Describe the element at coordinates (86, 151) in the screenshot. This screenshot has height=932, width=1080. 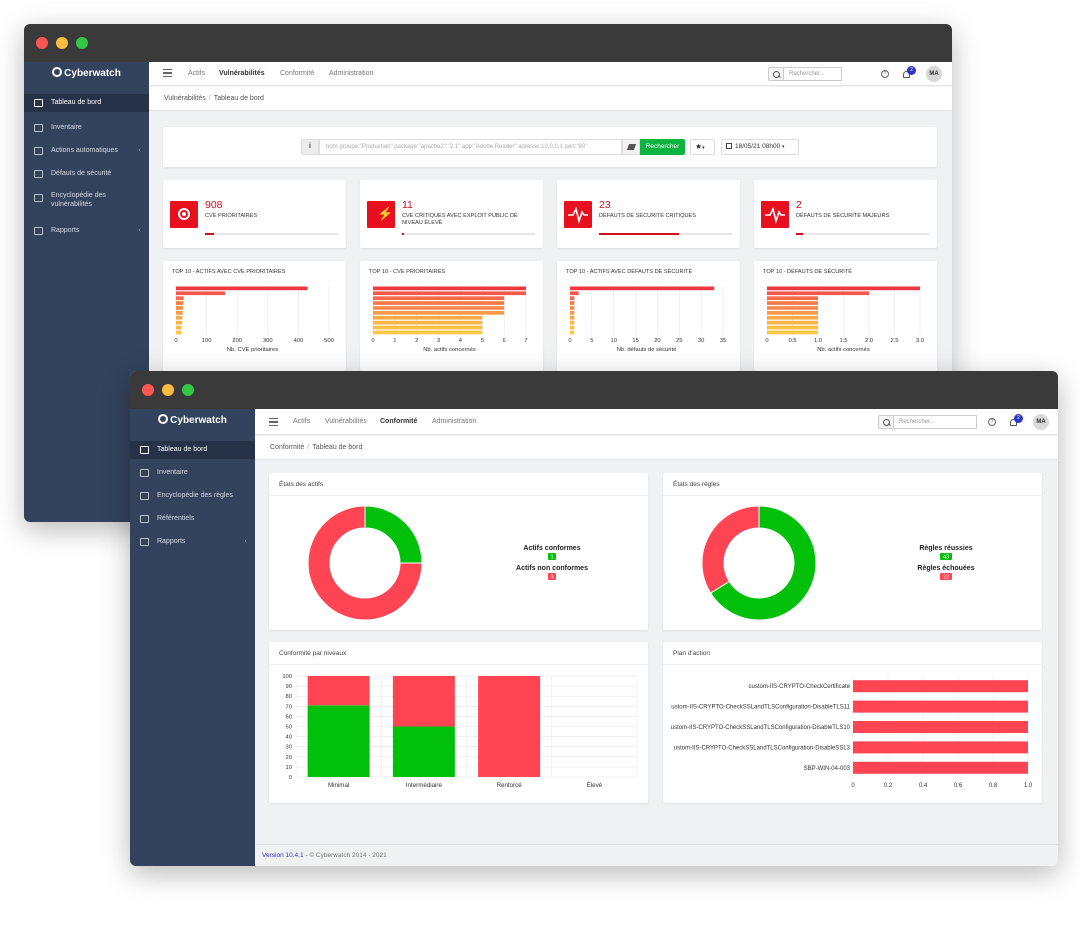
I see `sidebar-item-actions-automatiques: Actions automatiques ‹` at that location.